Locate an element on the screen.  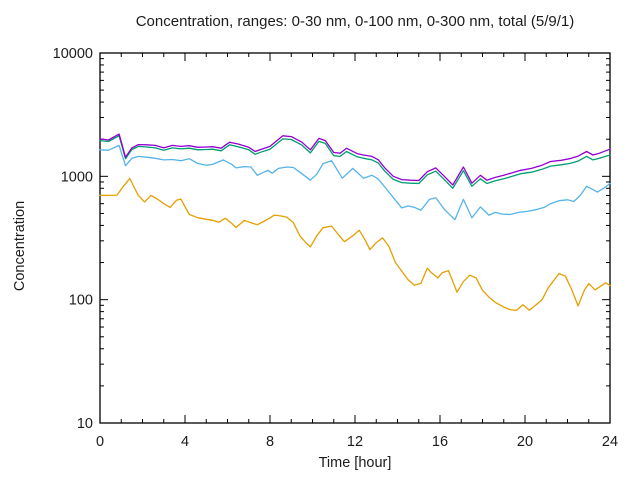
x-tick-label: 12 is located at coordinates (355, 442).